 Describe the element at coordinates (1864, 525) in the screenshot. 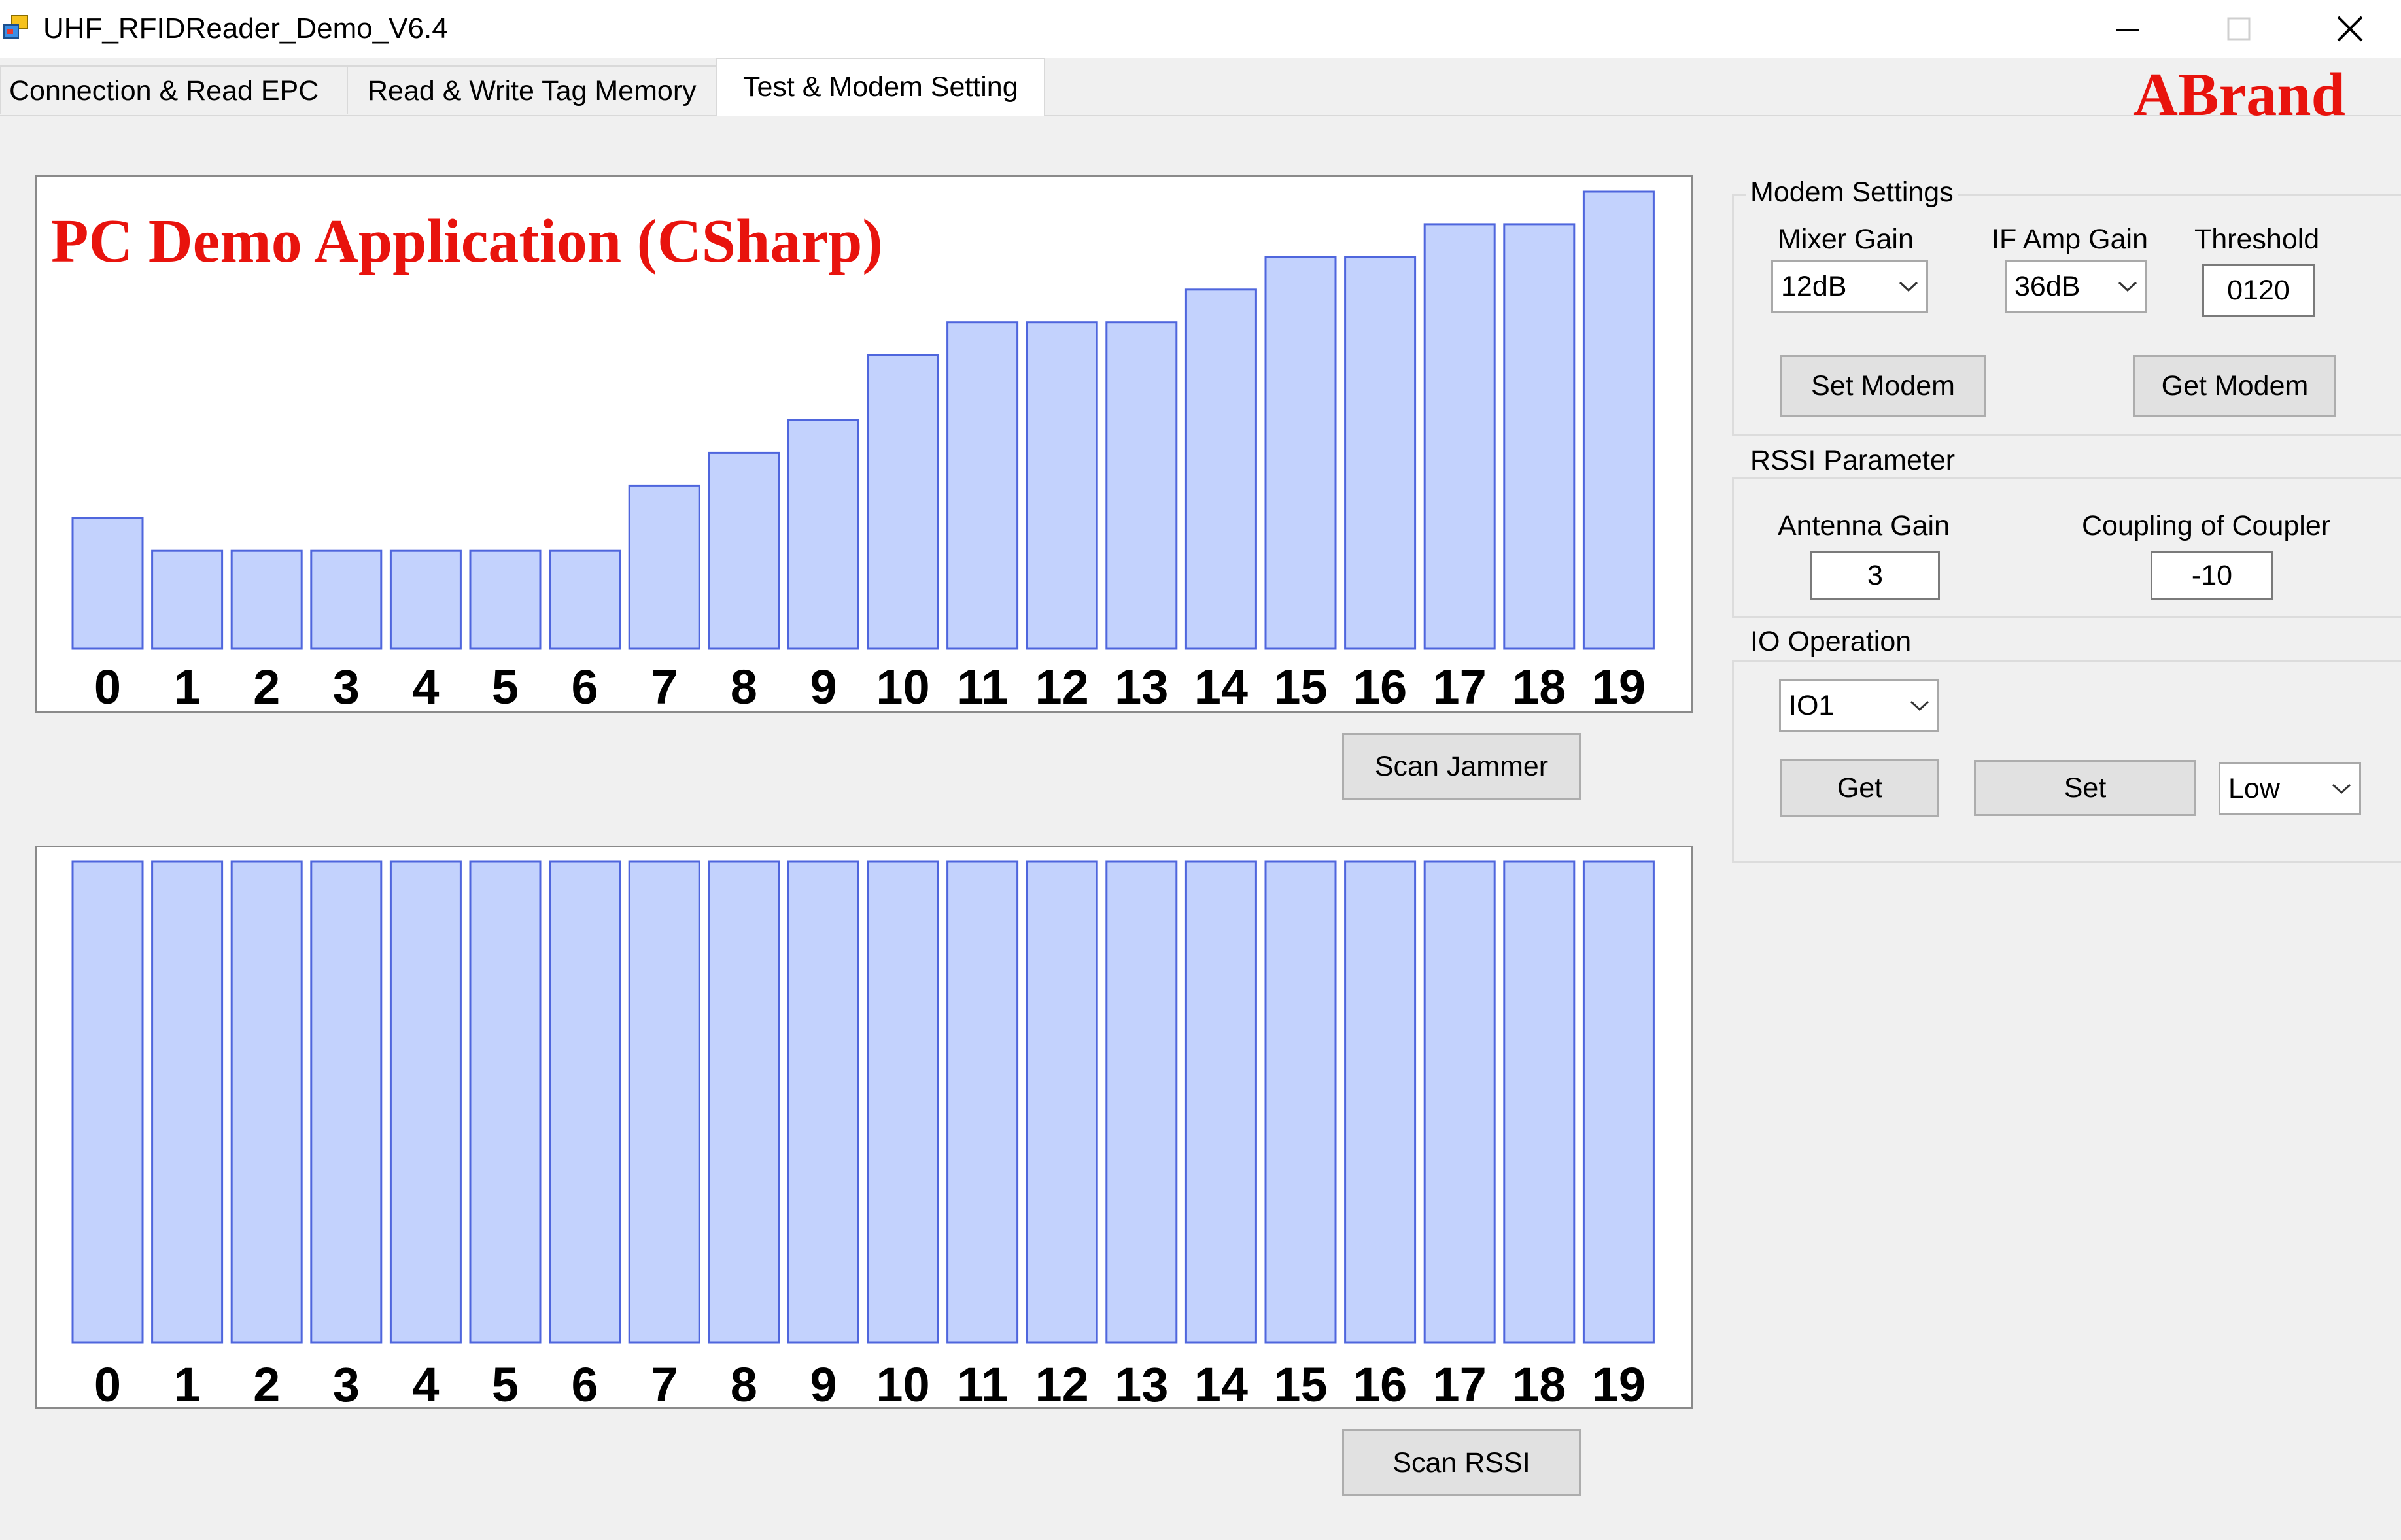

I see `antenna-gain-label: Antenna Gain` at that location.